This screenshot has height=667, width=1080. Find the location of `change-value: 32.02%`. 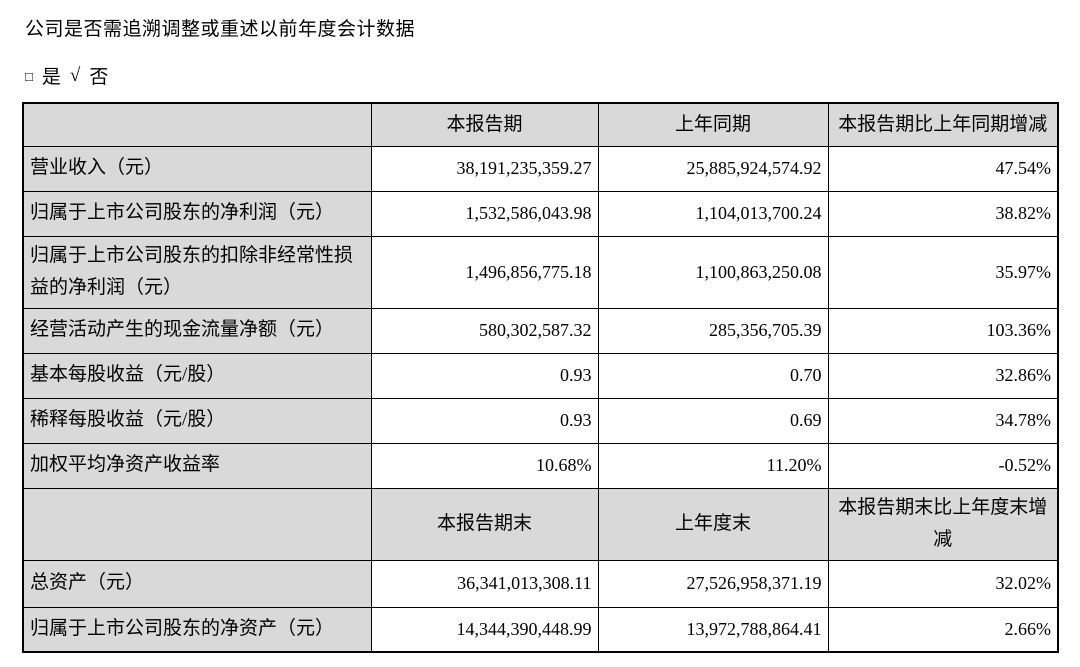

change-value: 32.02% is located at coordinates (943, 583).